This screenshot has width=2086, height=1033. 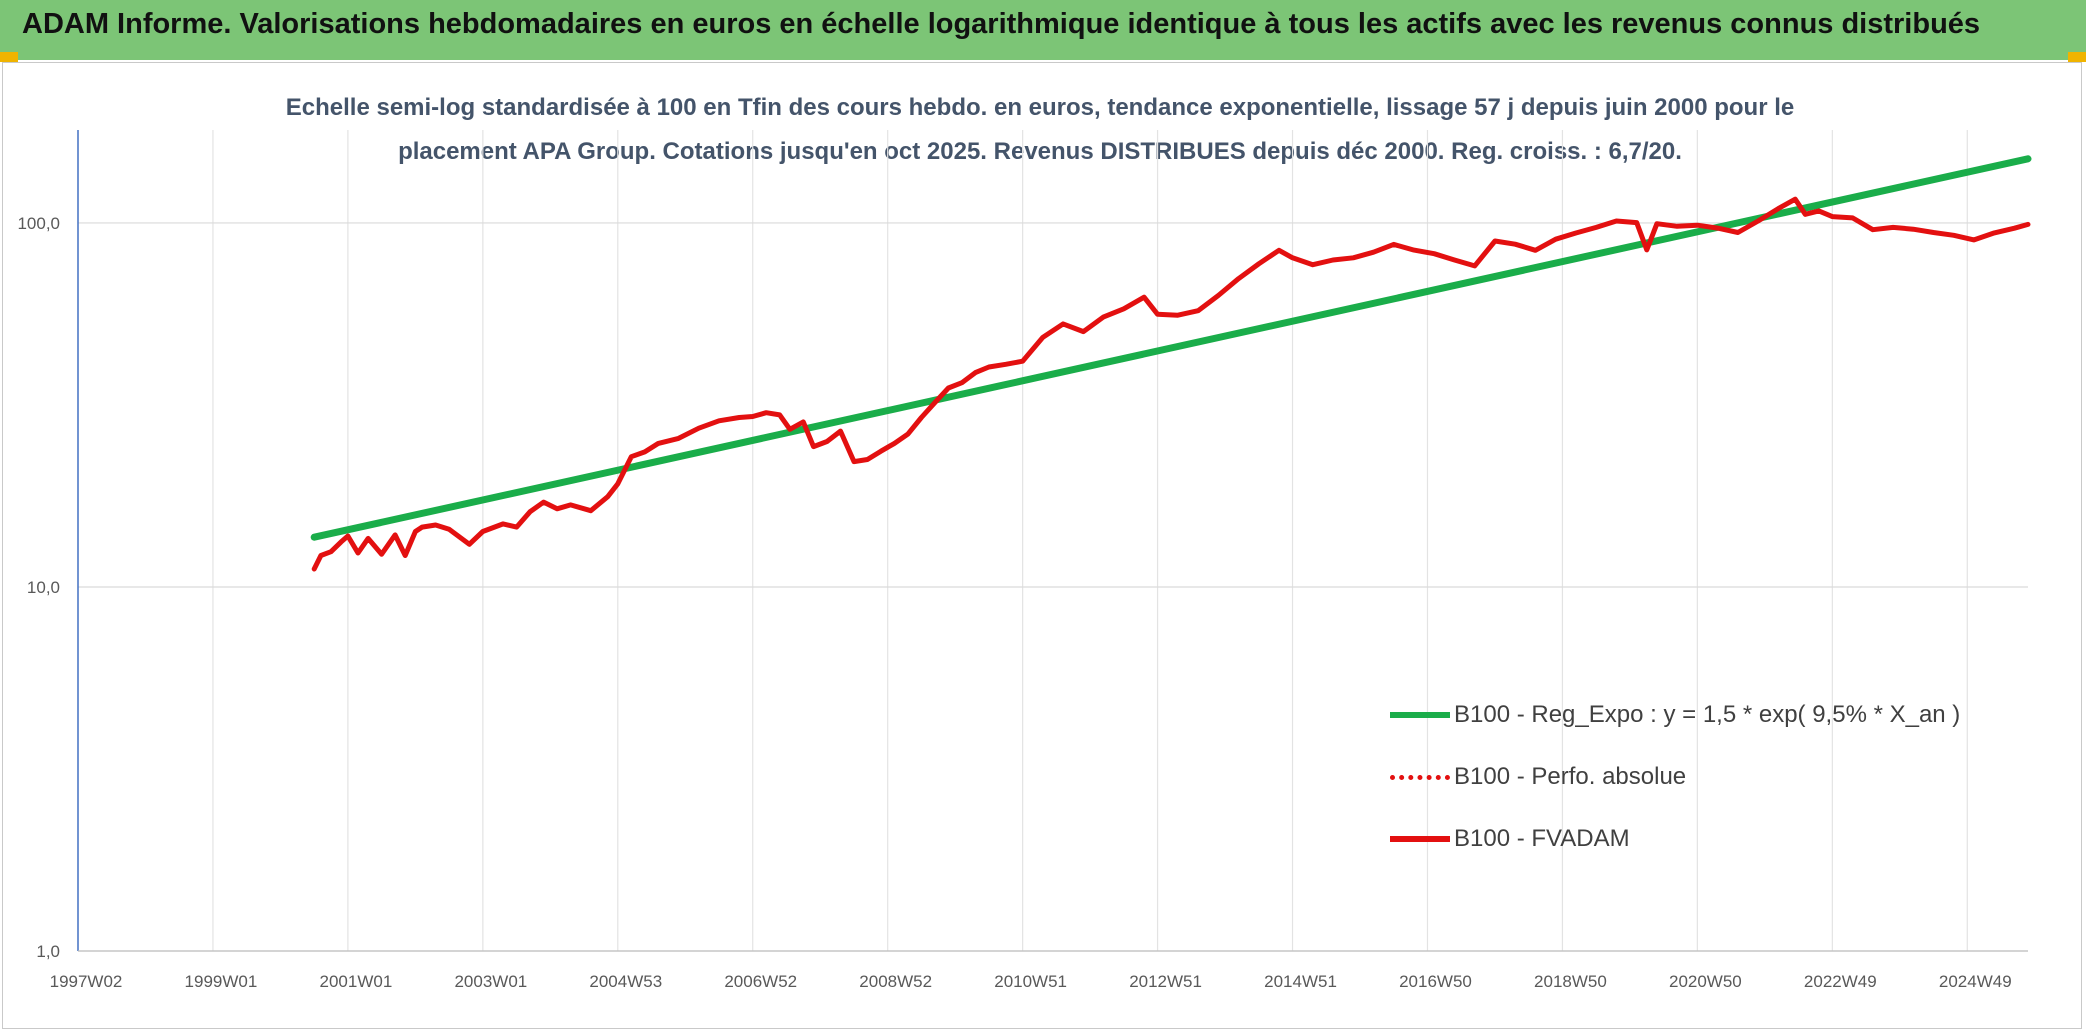 I want to click on x-tick-label-6: 2008W52, so click(x=895, y=981).